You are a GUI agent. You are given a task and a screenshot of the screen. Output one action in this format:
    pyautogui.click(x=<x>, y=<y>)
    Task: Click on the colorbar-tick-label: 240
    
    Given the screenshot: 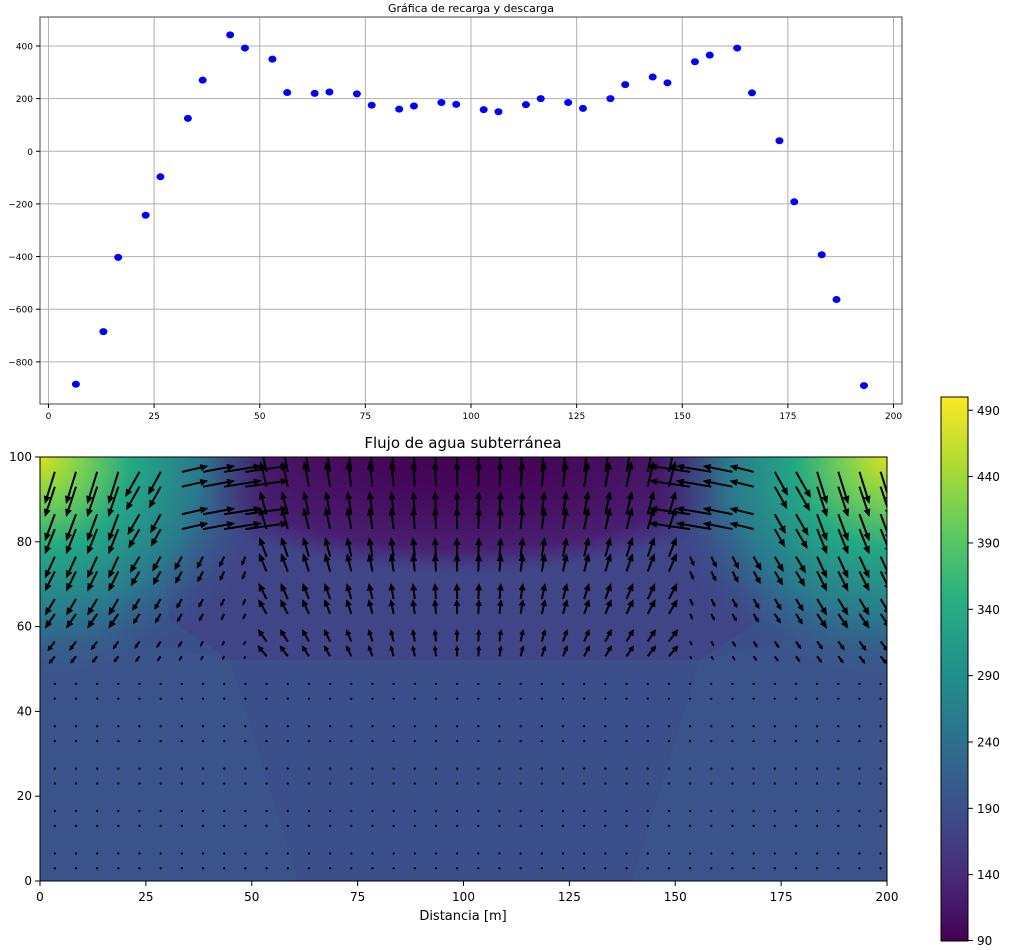 What is the action you would take?
    pyautogui.click(x=988, y=742)
    